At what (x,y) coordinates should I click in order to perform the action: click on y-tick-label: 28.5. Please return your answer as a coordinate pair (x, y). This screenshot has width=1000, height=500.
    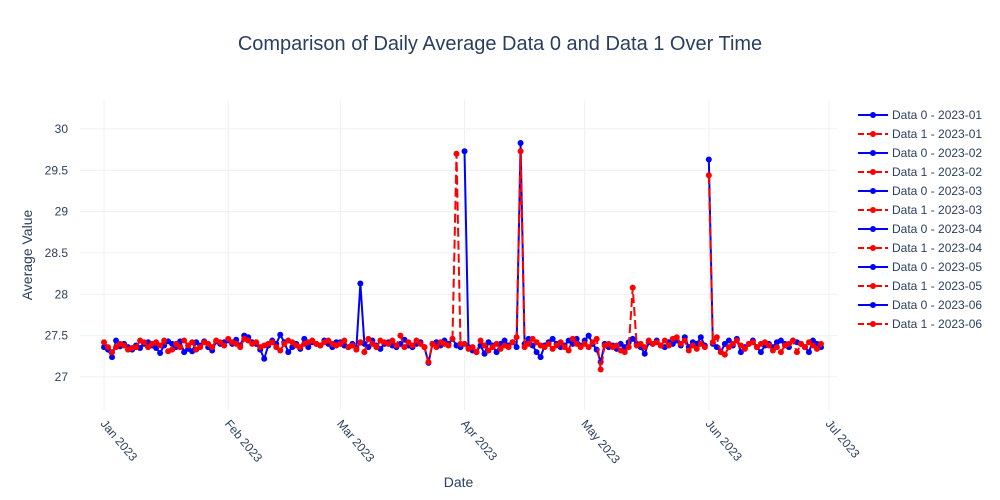
    Looking at the image, I should click on (57, 253).